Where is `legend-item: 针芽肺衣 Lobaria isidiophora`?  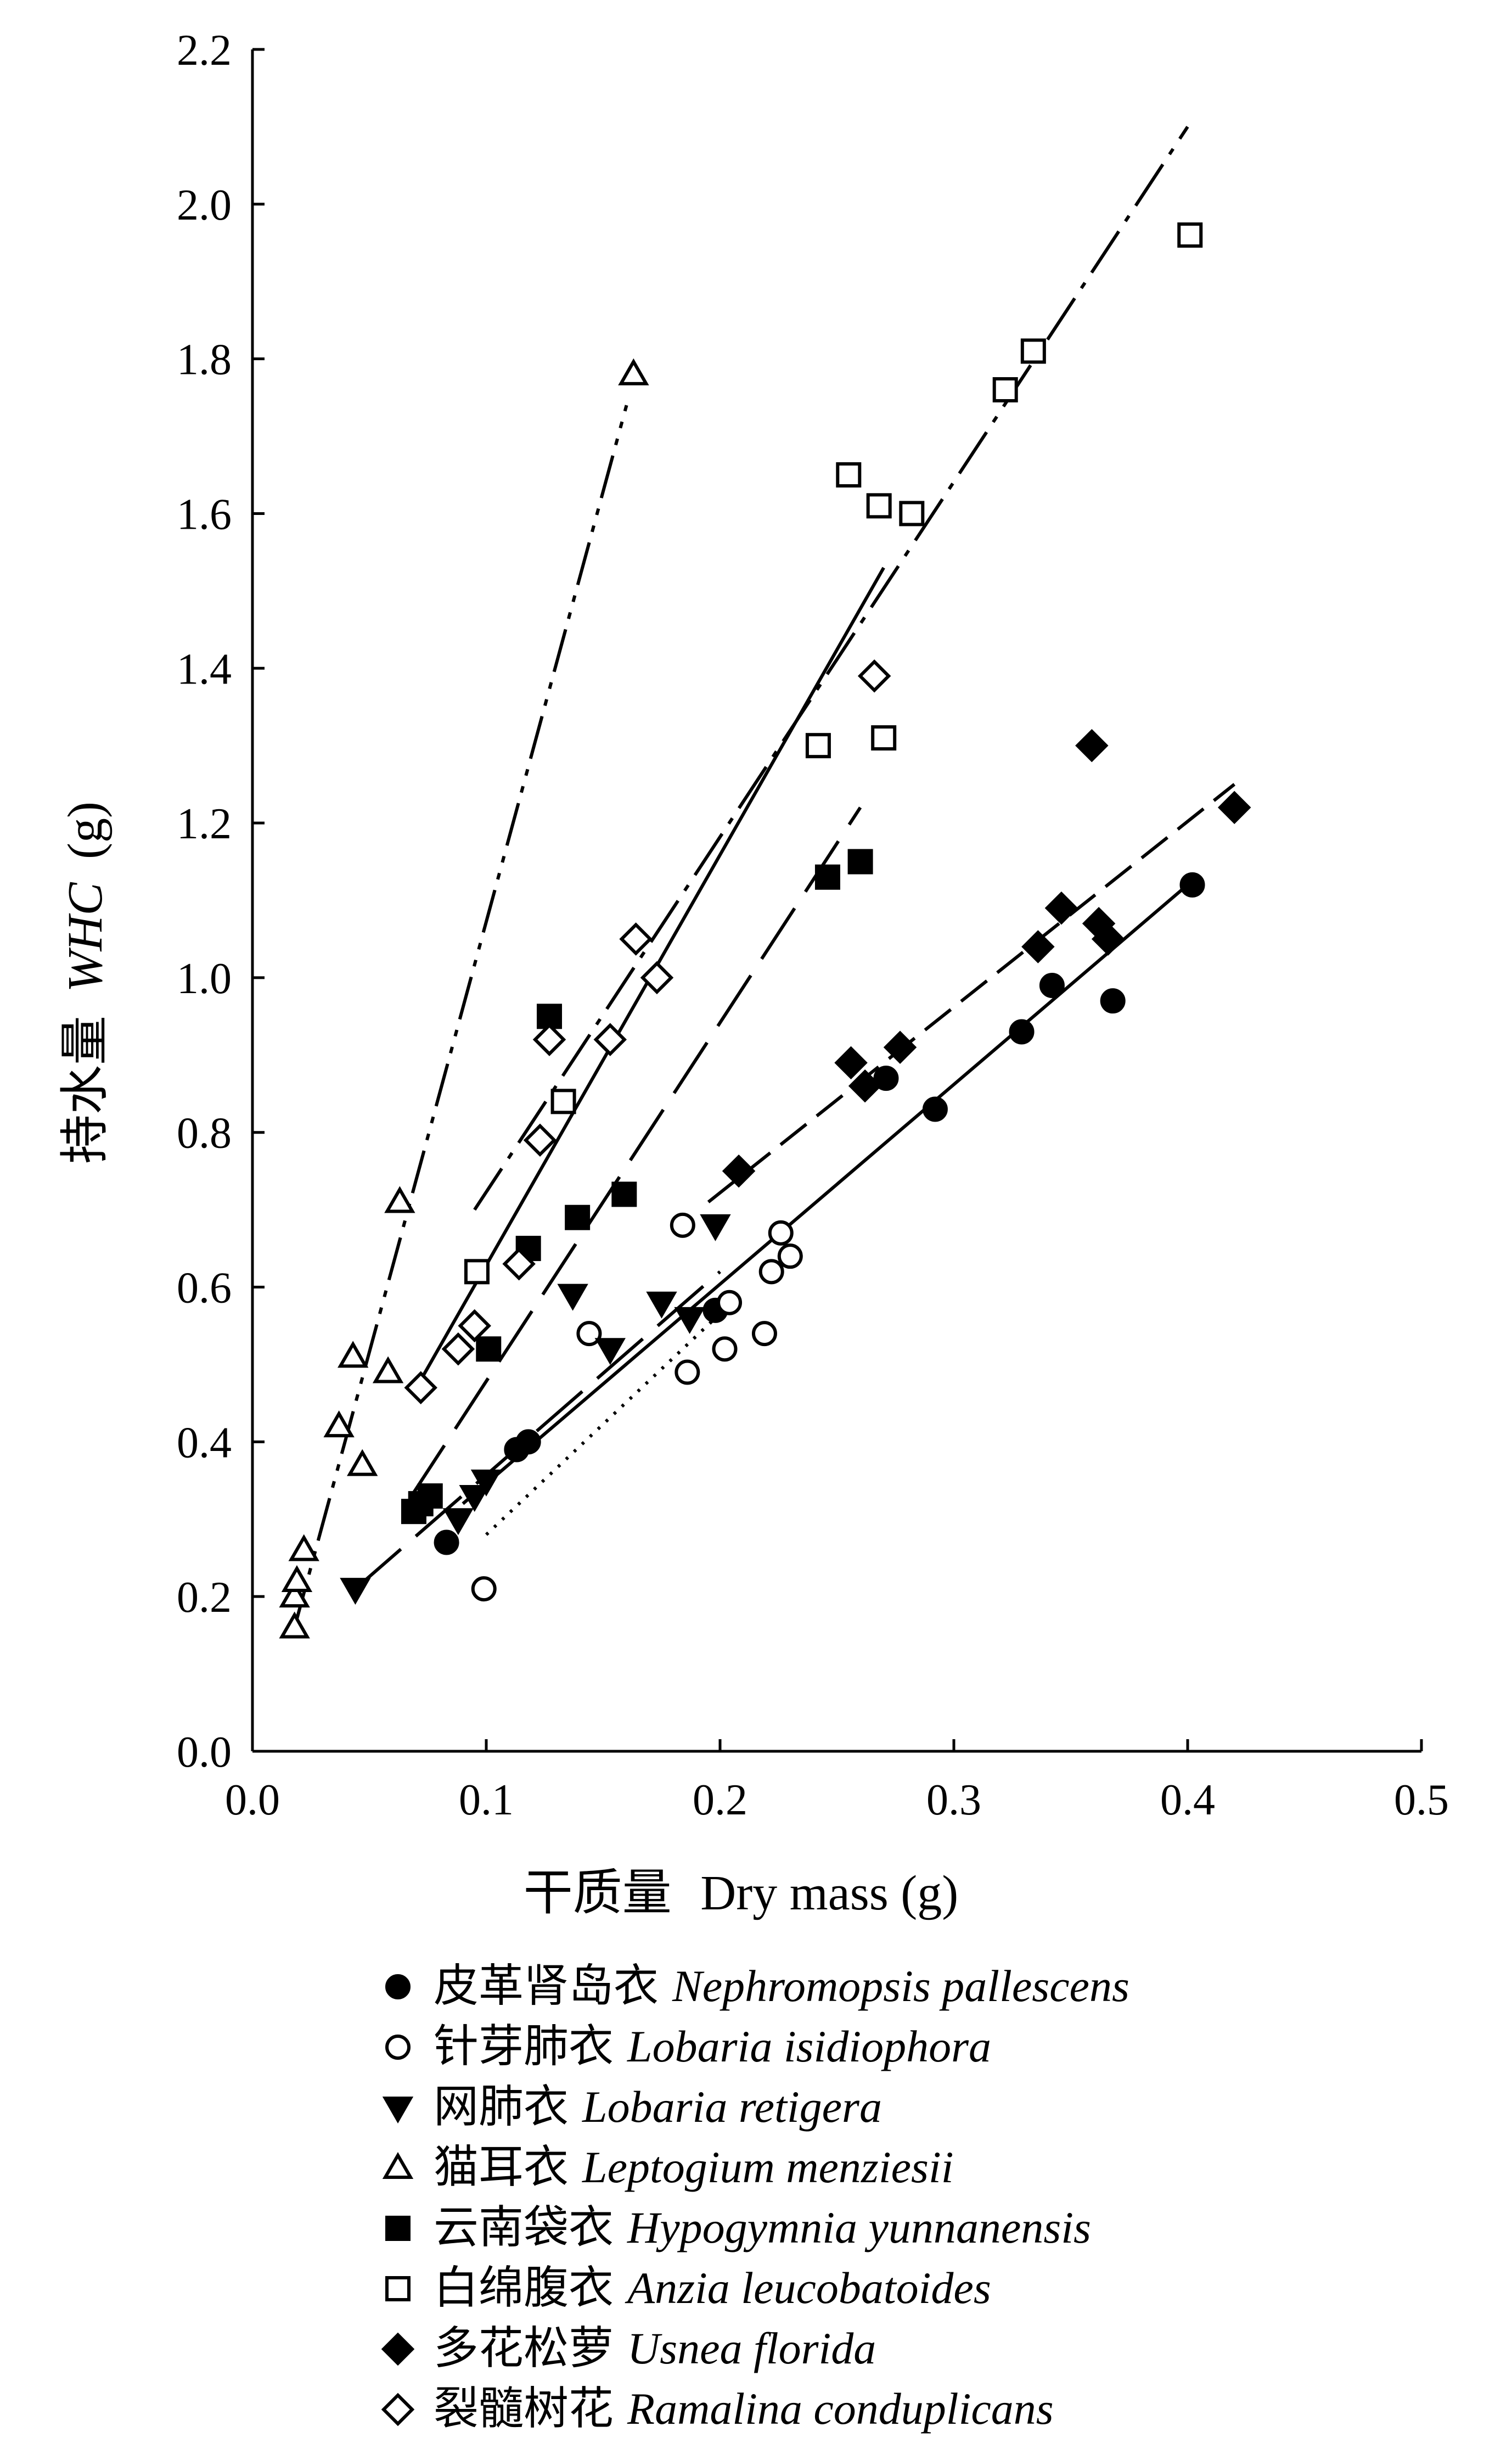
legend-item: 针芽肺衣 Lobaria isidiophora is located at coordinates (688, 2046).